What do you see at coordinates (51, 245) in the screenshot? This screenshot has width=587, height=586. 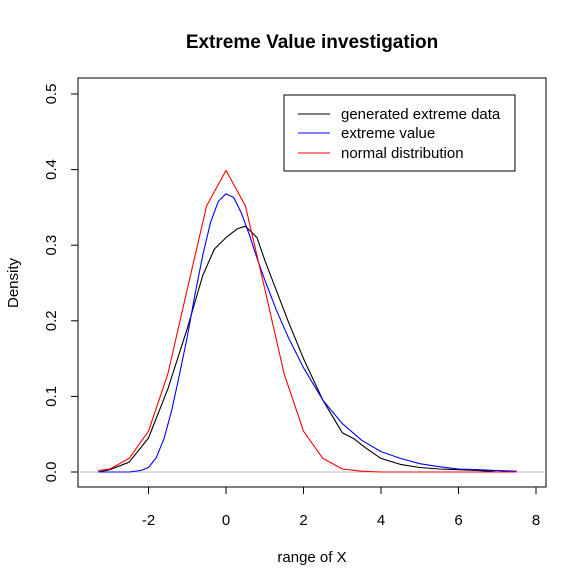 I see `y-tick-label: 0.3` at bounding box center [51, 245].